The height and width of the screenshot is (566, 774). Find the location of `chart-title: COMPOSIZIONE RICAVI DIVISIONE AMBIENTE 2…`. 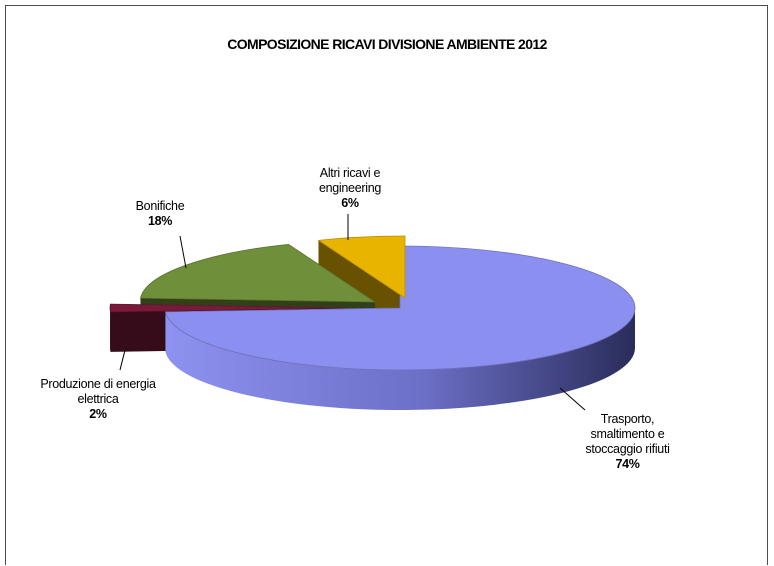

chart-title: COMPOSIZIONE RICAVI DIVISIONE AMBIENTE 2… is located at coordinates (387, 44).